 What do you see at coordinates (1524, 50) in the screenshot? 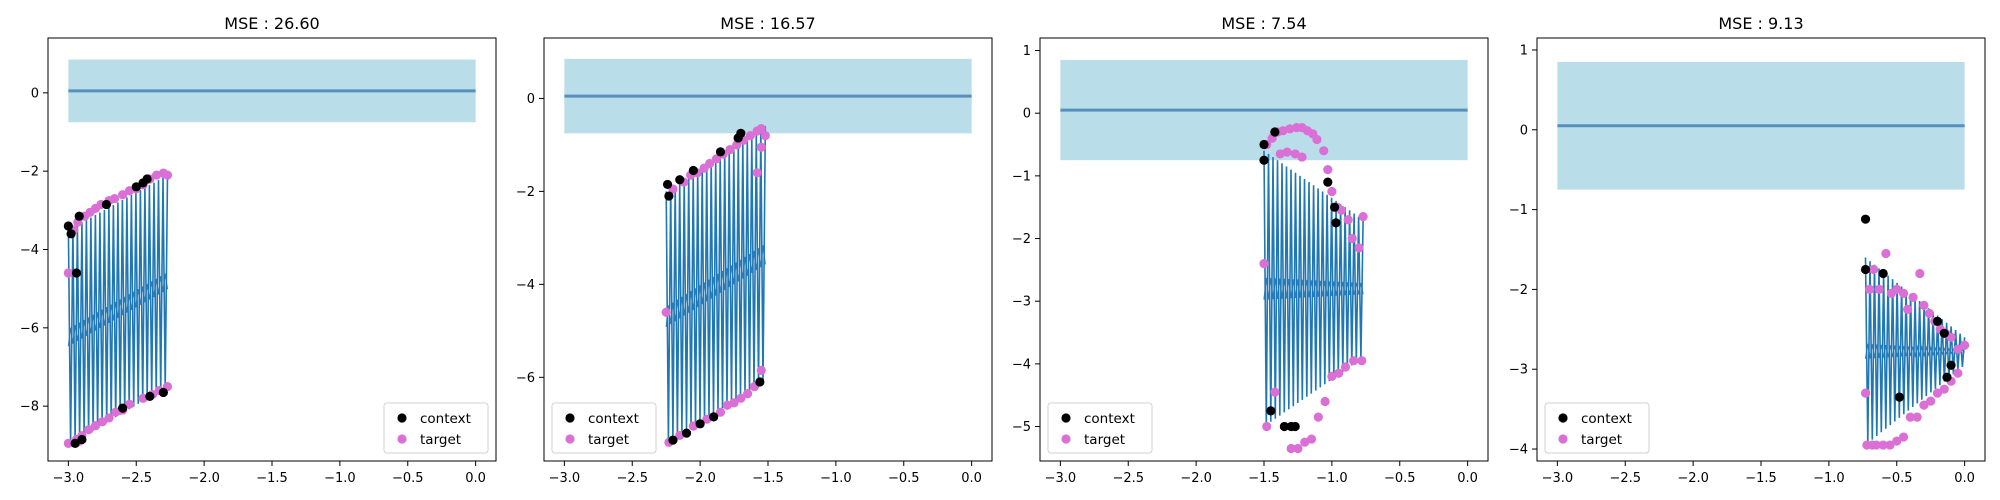
I see `y-tick-label: 1` at bounding box center [1524, 50].